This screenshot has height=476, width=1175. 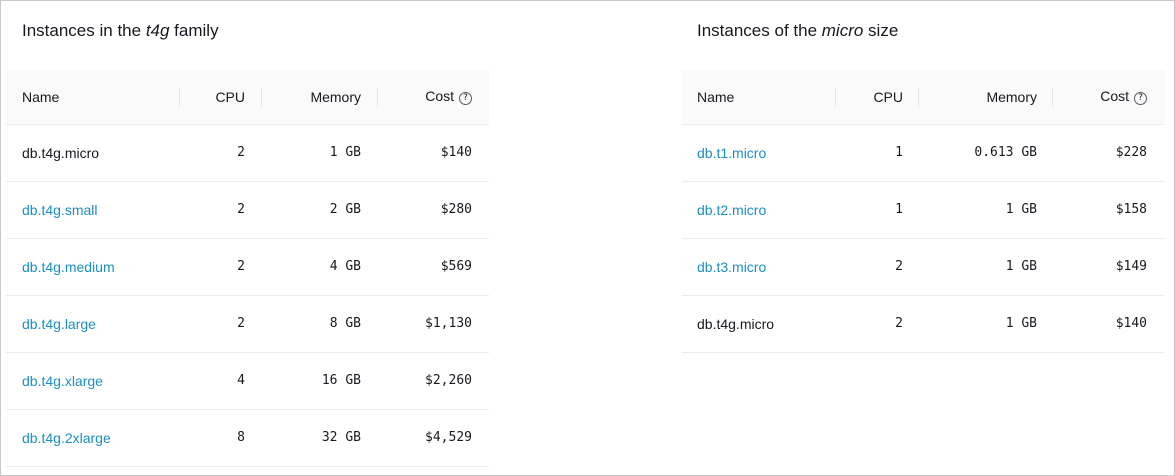 I want to click on instance-link: db.t4g.2xlarge, so click(x=66, y=437).